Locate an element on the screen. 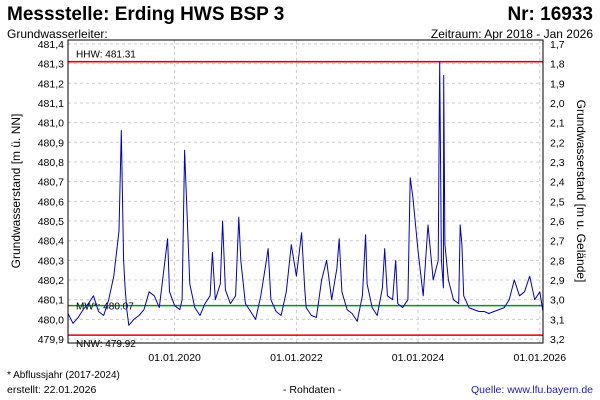 The width and height of the screenshot is (600, 400). x-tick-label: 01.01.2020 is located at coordinates (174, 358).